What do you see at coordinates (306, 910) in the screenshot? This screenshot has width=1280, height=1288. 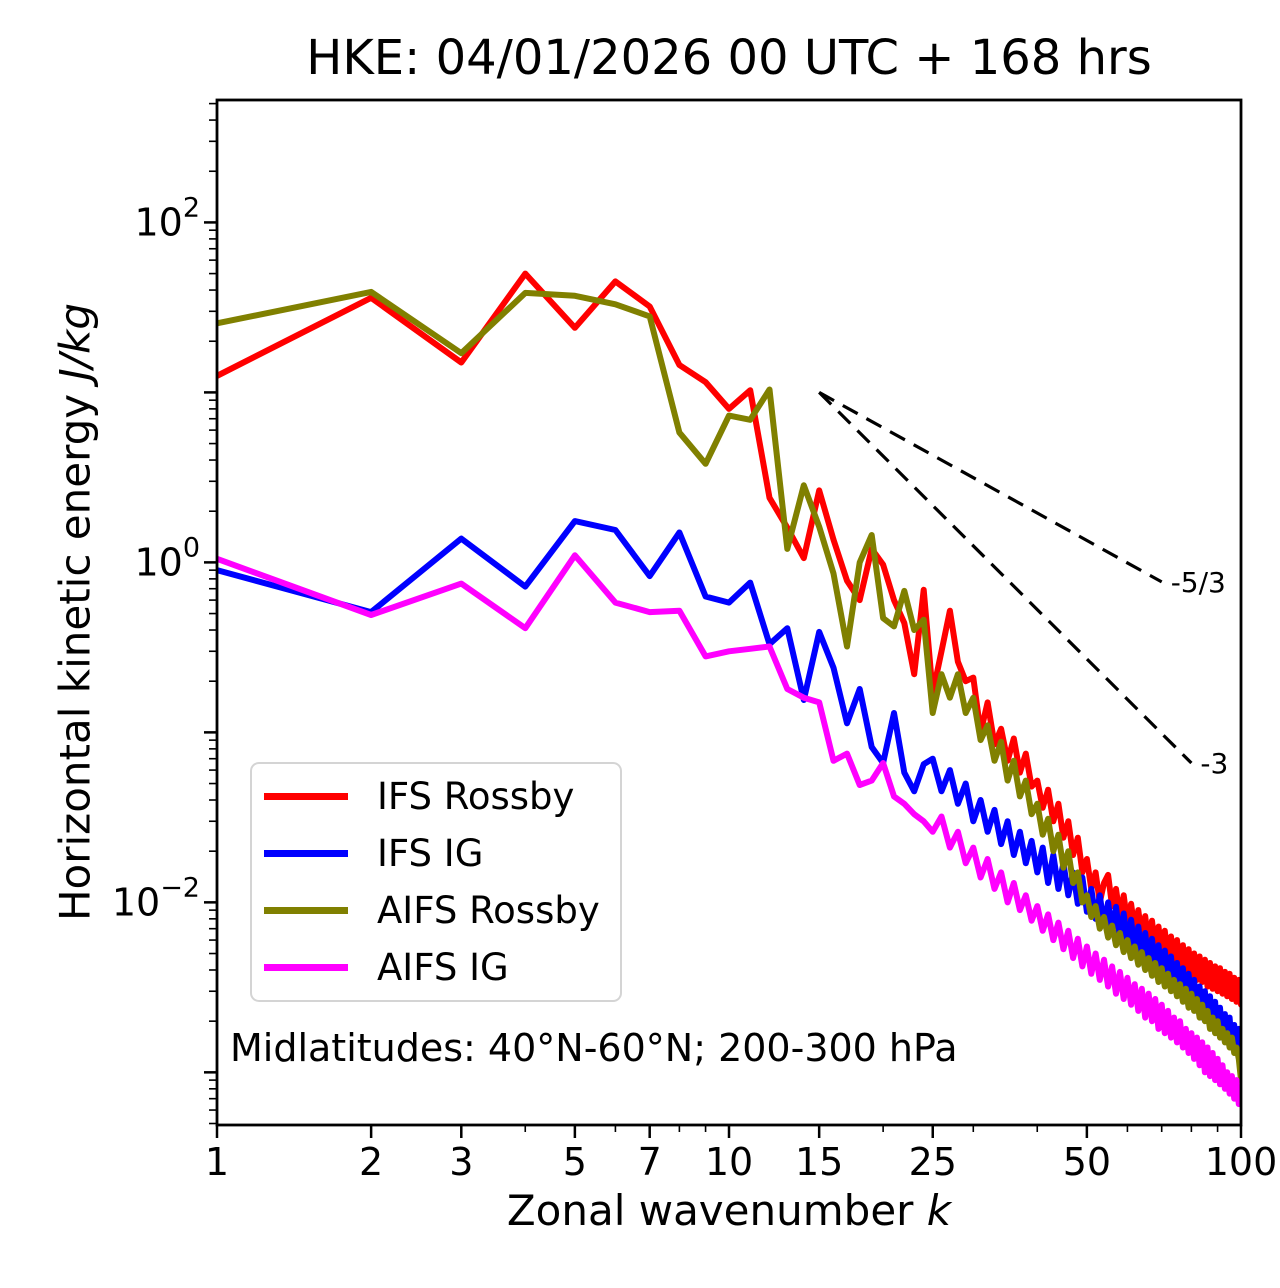 I see `legend-line-sample-olive` at bounding box center [306, 910].